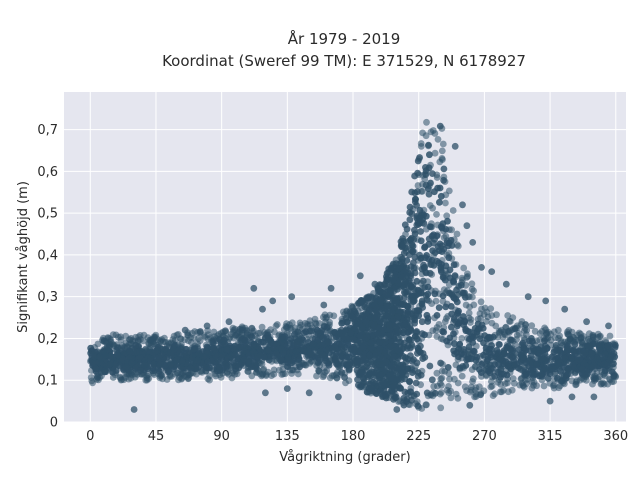 Image resolution: width=640 pixels, height=480 pixels. I want to click on x-tick-label: 180, so click(353, 436).